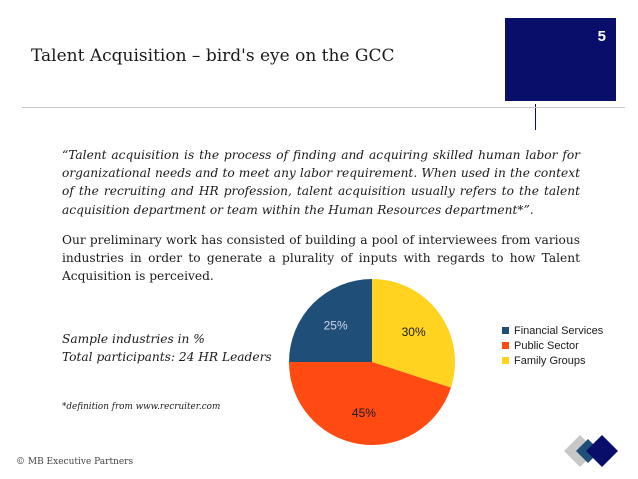 Image resolution: width=638 pixels, height=479 pixels. Describe the element at coordinates (602, 451) in the screenshot. I see `logo-diamond-navy` at that location.